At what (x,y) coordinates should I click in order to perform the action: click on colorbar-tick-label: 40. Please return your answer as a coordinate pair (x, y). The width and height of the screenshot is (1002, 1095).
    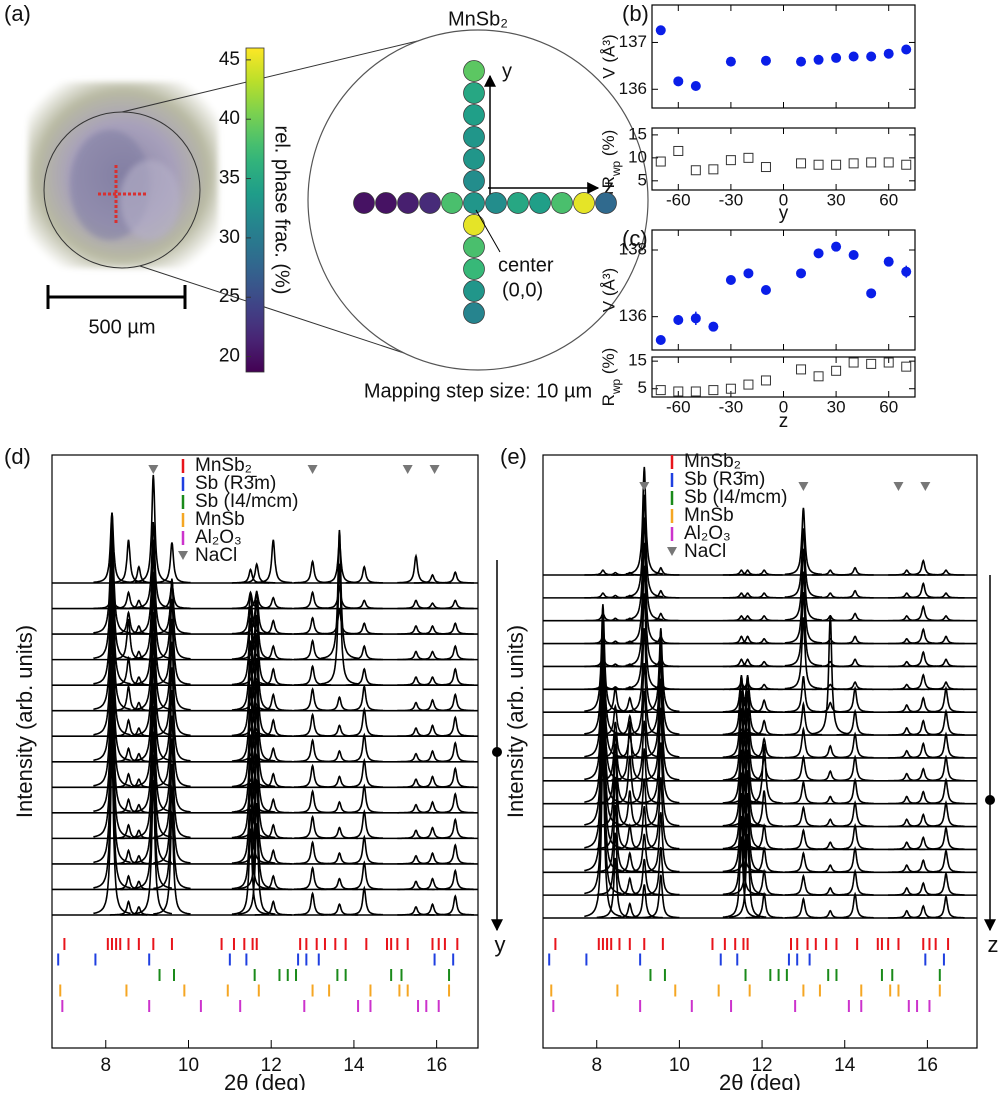
    Looking at the image, I should click on (229, 118).